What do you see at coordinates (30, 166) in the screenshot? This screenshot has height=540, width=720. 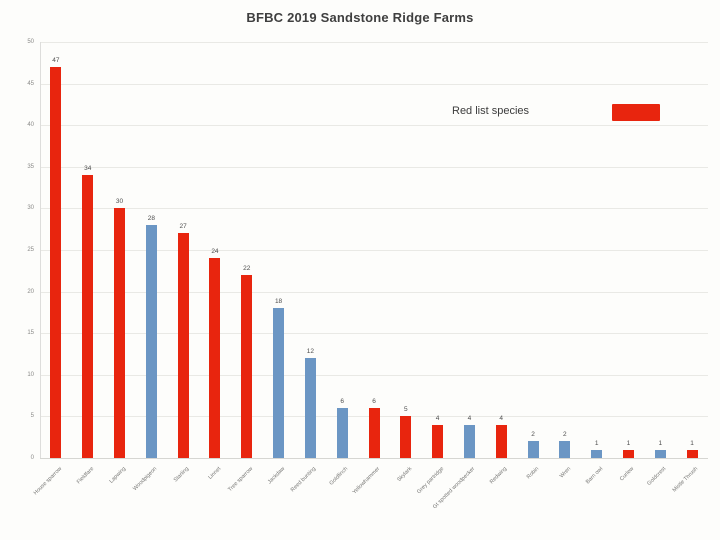 I see `y-axis-tick-label: 35` at bounding box center [30, 166].